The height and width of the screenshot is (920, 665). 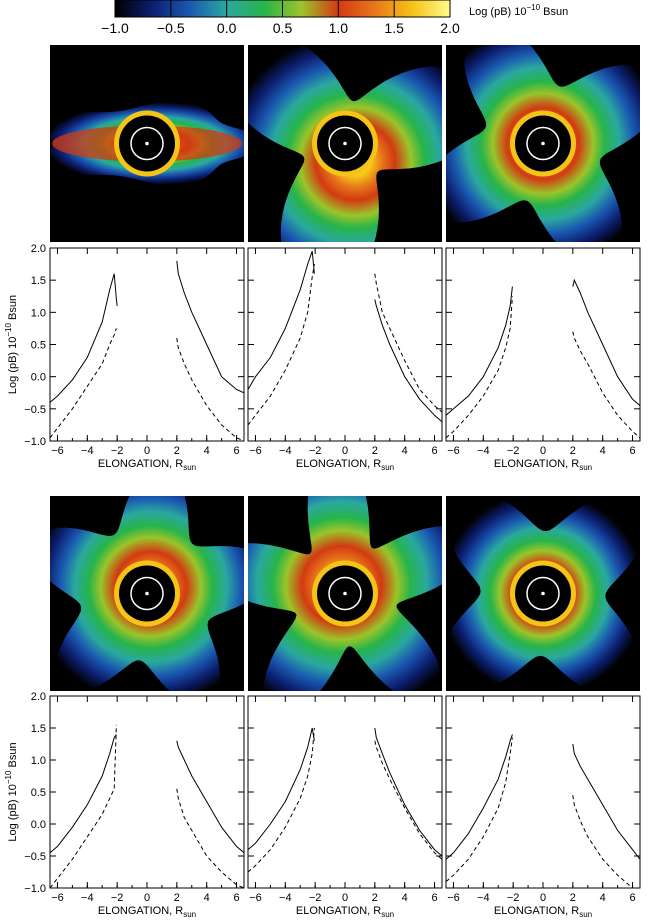 I want to click on y-tick-label: 1.0, so click(x=38, y=313).